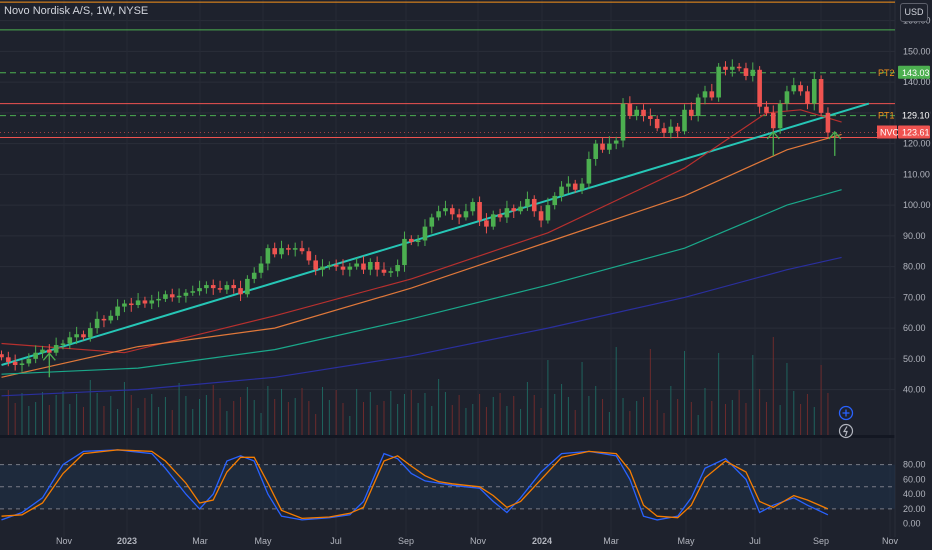  I want to click on stoch-line, so click(415, 485).